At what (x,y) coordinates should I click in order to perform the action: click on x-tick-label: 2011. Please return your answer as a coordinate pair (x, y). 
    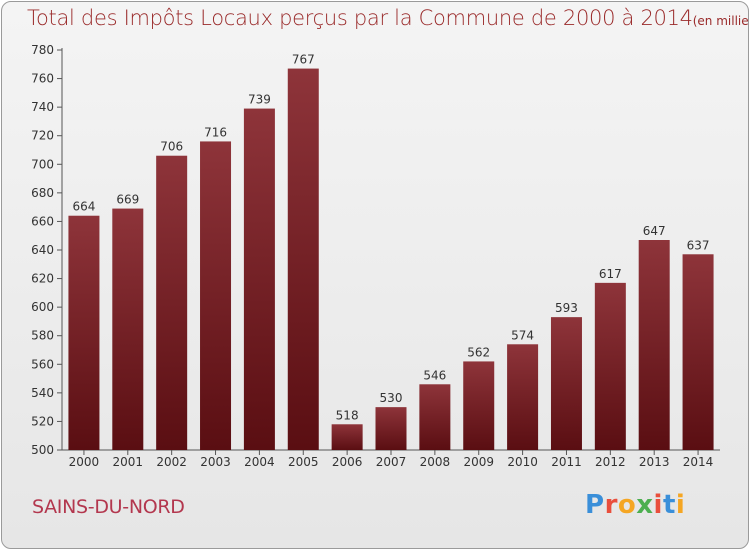
    Looking at the image, I should click on (566, 462).